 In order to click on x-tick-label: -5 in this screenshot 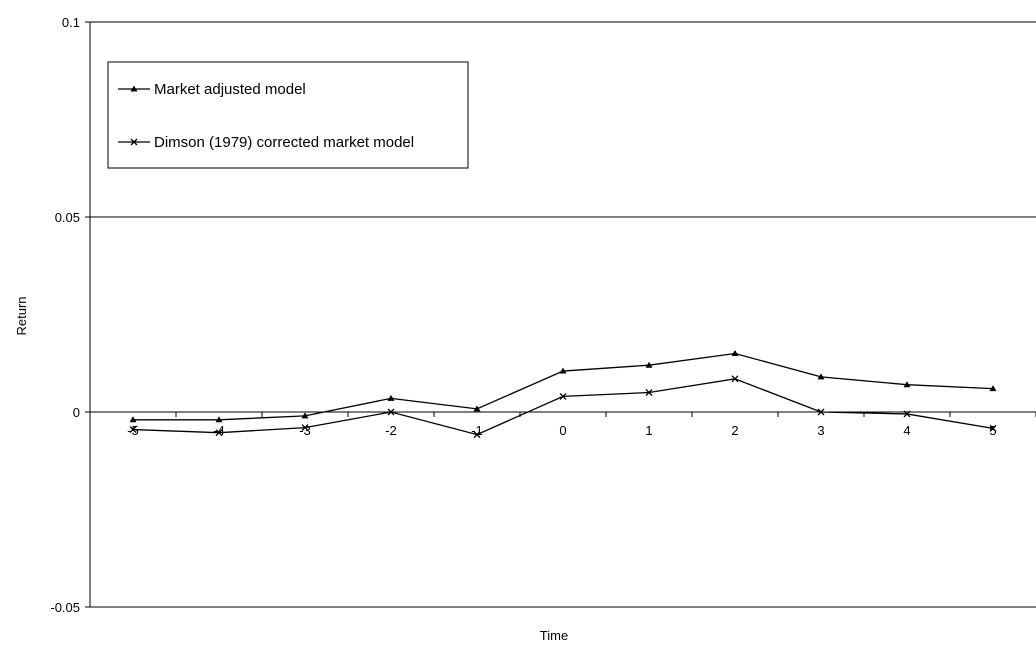, I will do `click(133, 430)`.